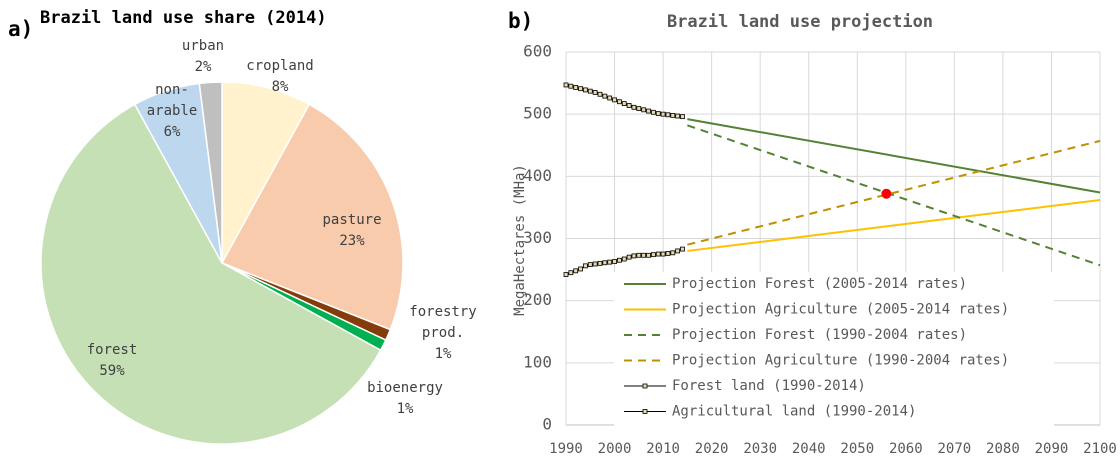  I want to click on slice-label: forestry prod. 1%, so click(442, 333).